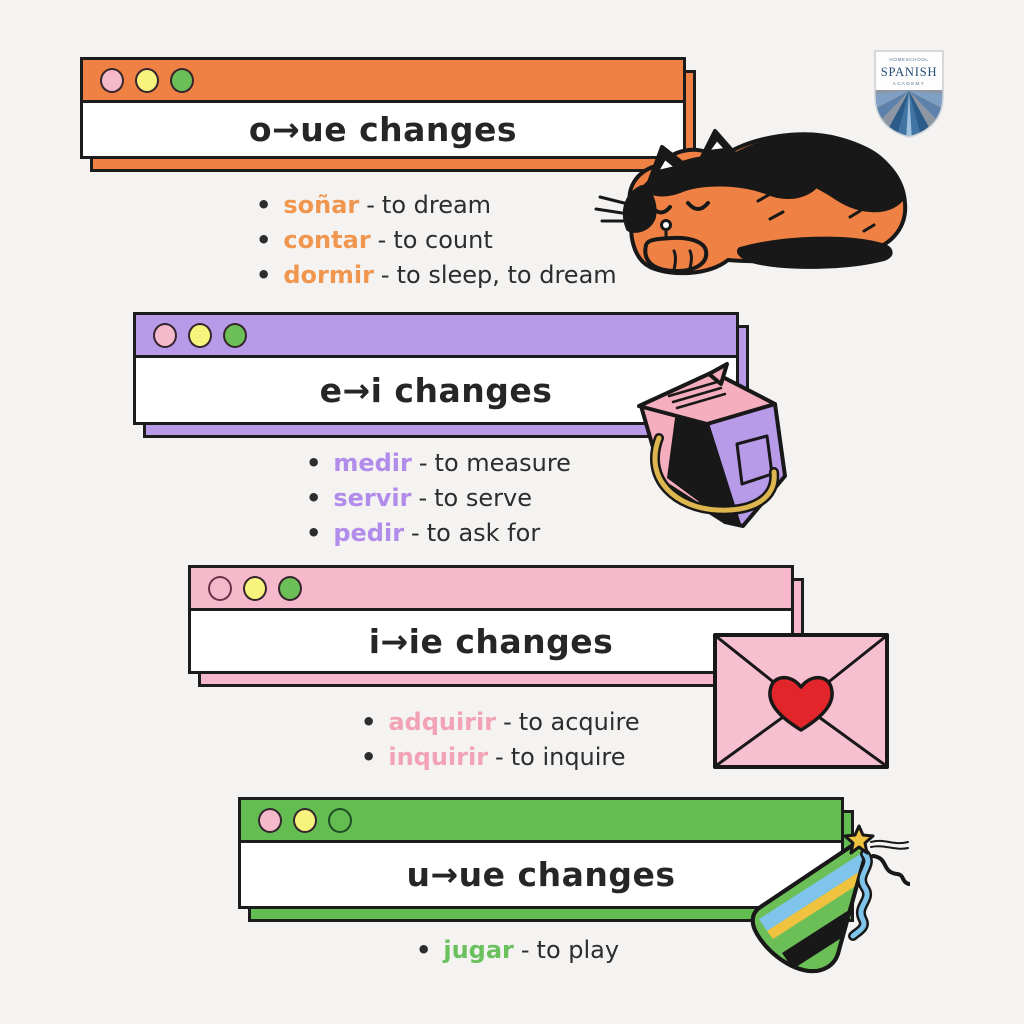 This screenshot has width=1024, height=1024. I want to click on takeout-box-illustration, so click(712, 445).